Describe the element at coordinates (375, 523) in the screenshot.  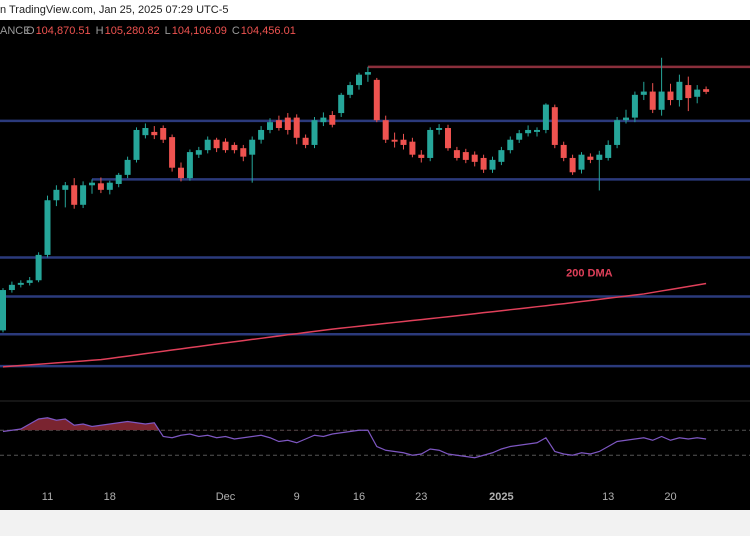
I see `footer-bar` at that location.